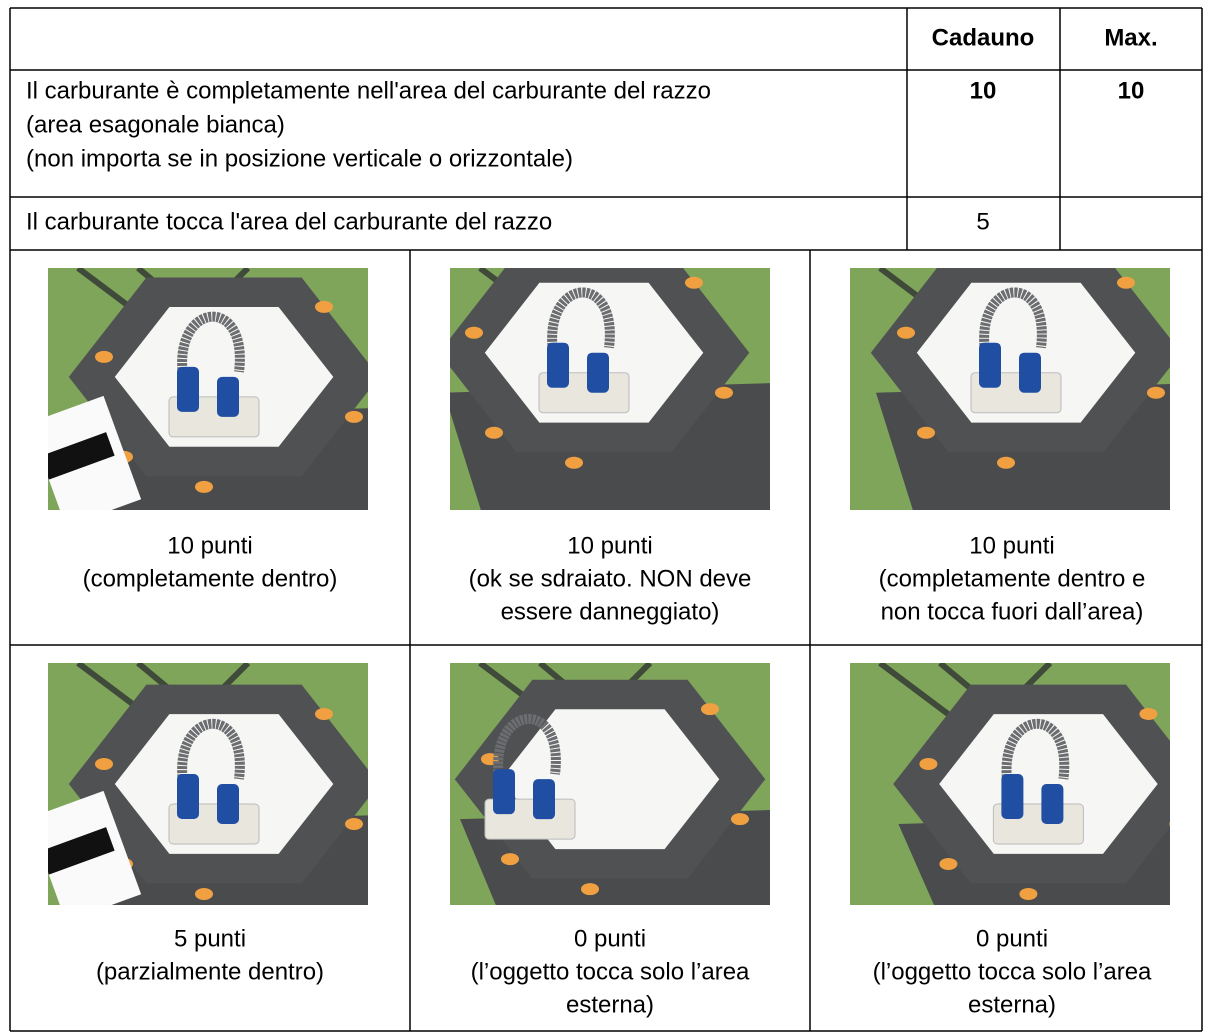 The image size is (1212, 1033). Describe the element at coordinates (210, 971) in the screenshot. I see `caption-note: (parzialmente dentro)` at that location.